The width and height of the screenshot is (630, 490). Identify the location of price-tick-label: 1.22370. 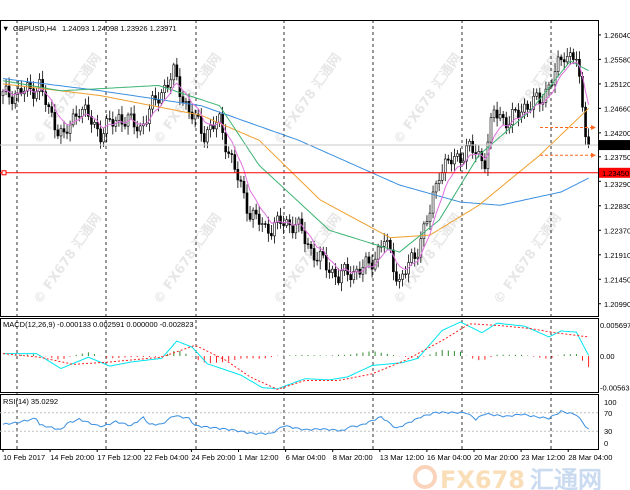
(617, 230).